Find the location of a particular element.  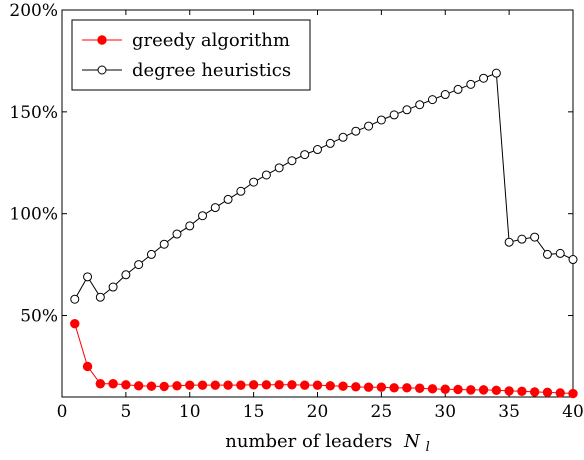

y-tick-label: 100% is located at coordinates (33, 215).